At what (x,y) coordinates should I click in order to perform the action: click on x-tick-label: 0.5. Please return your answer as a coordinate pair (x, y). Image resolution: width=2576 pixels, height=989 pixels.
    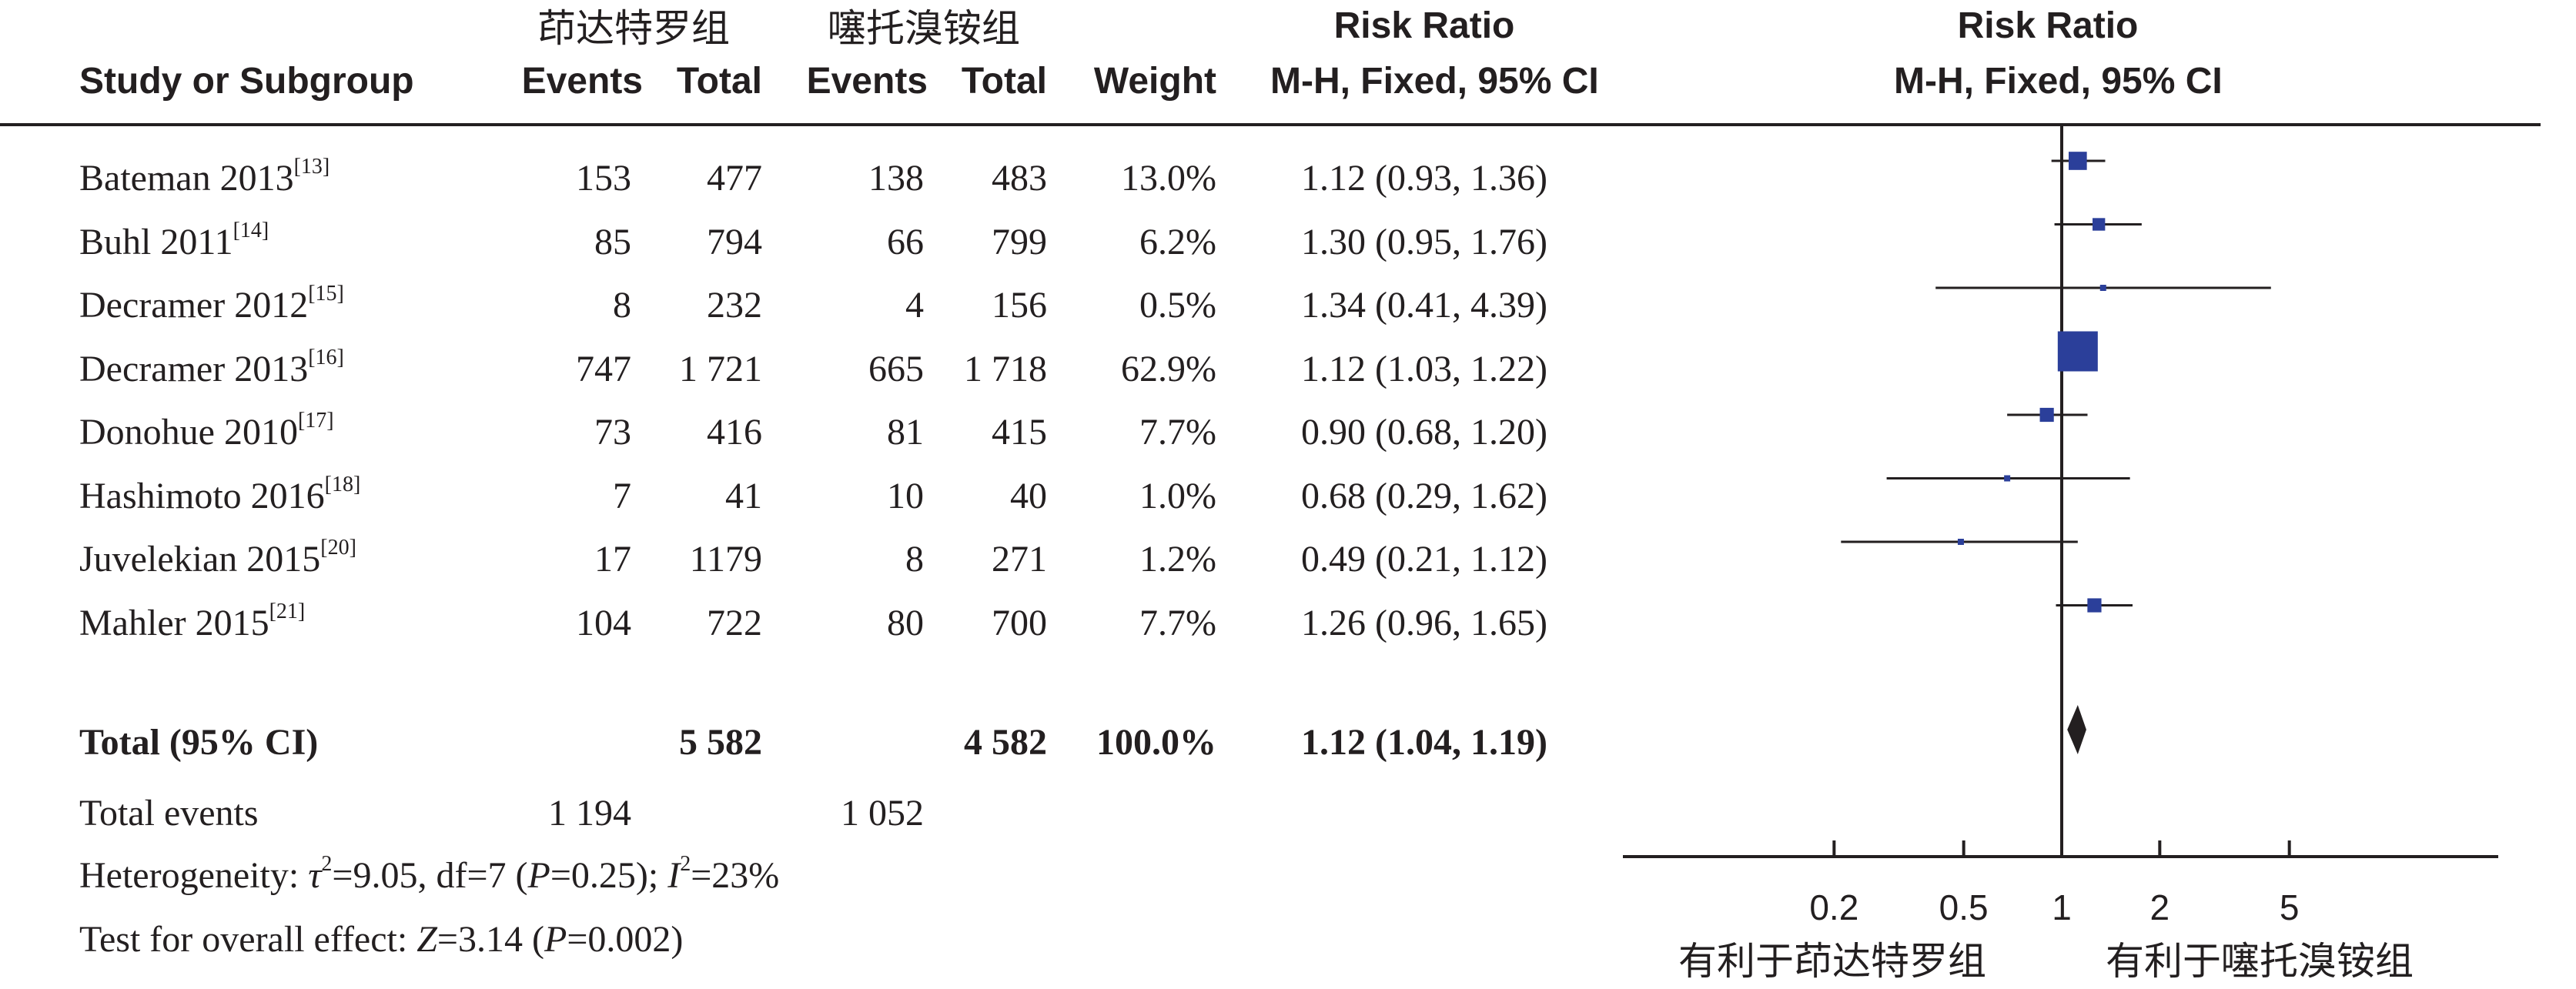
    Looking at the image, I should click on (1964, 907).